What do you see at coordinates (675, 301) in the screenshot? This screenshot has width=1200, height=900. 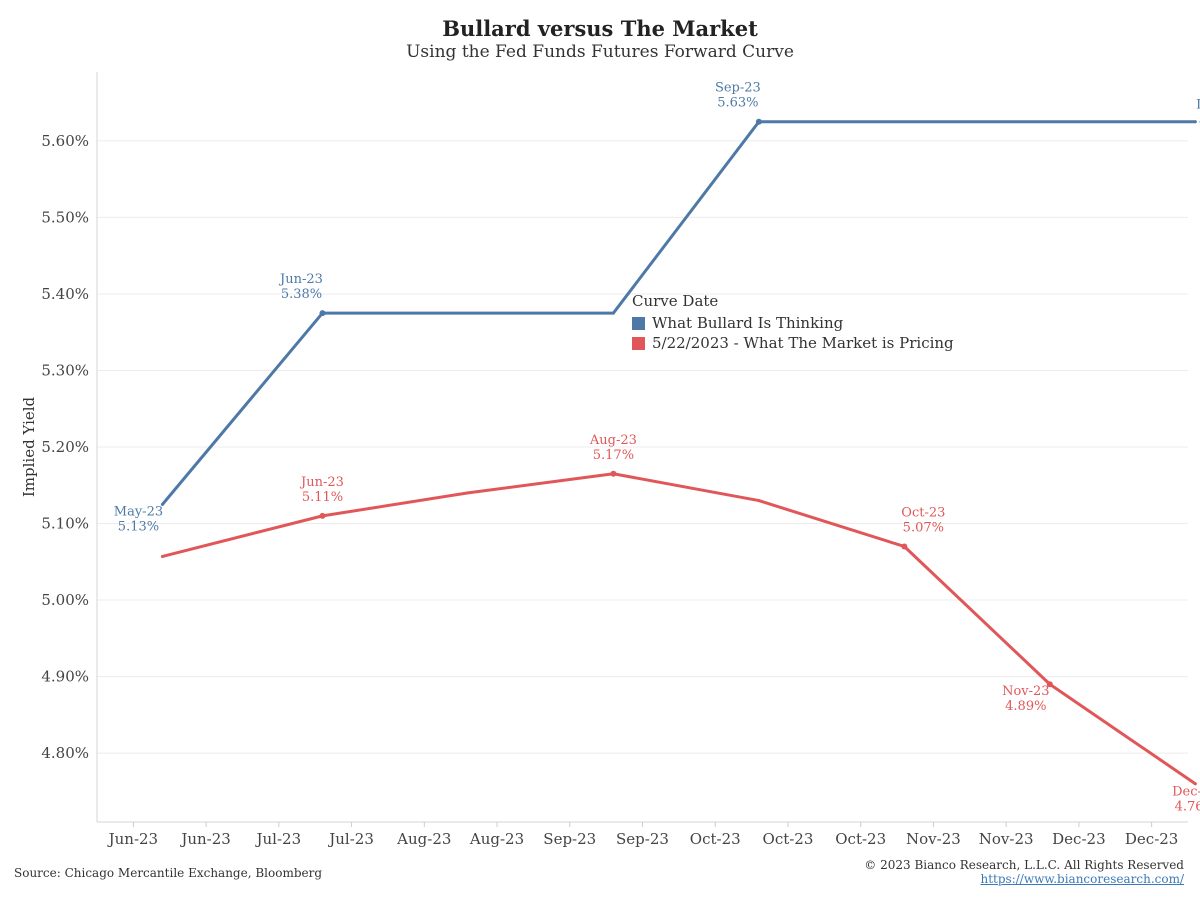 I see `legend-title: Curve Date` at bounding box center [675, 301].